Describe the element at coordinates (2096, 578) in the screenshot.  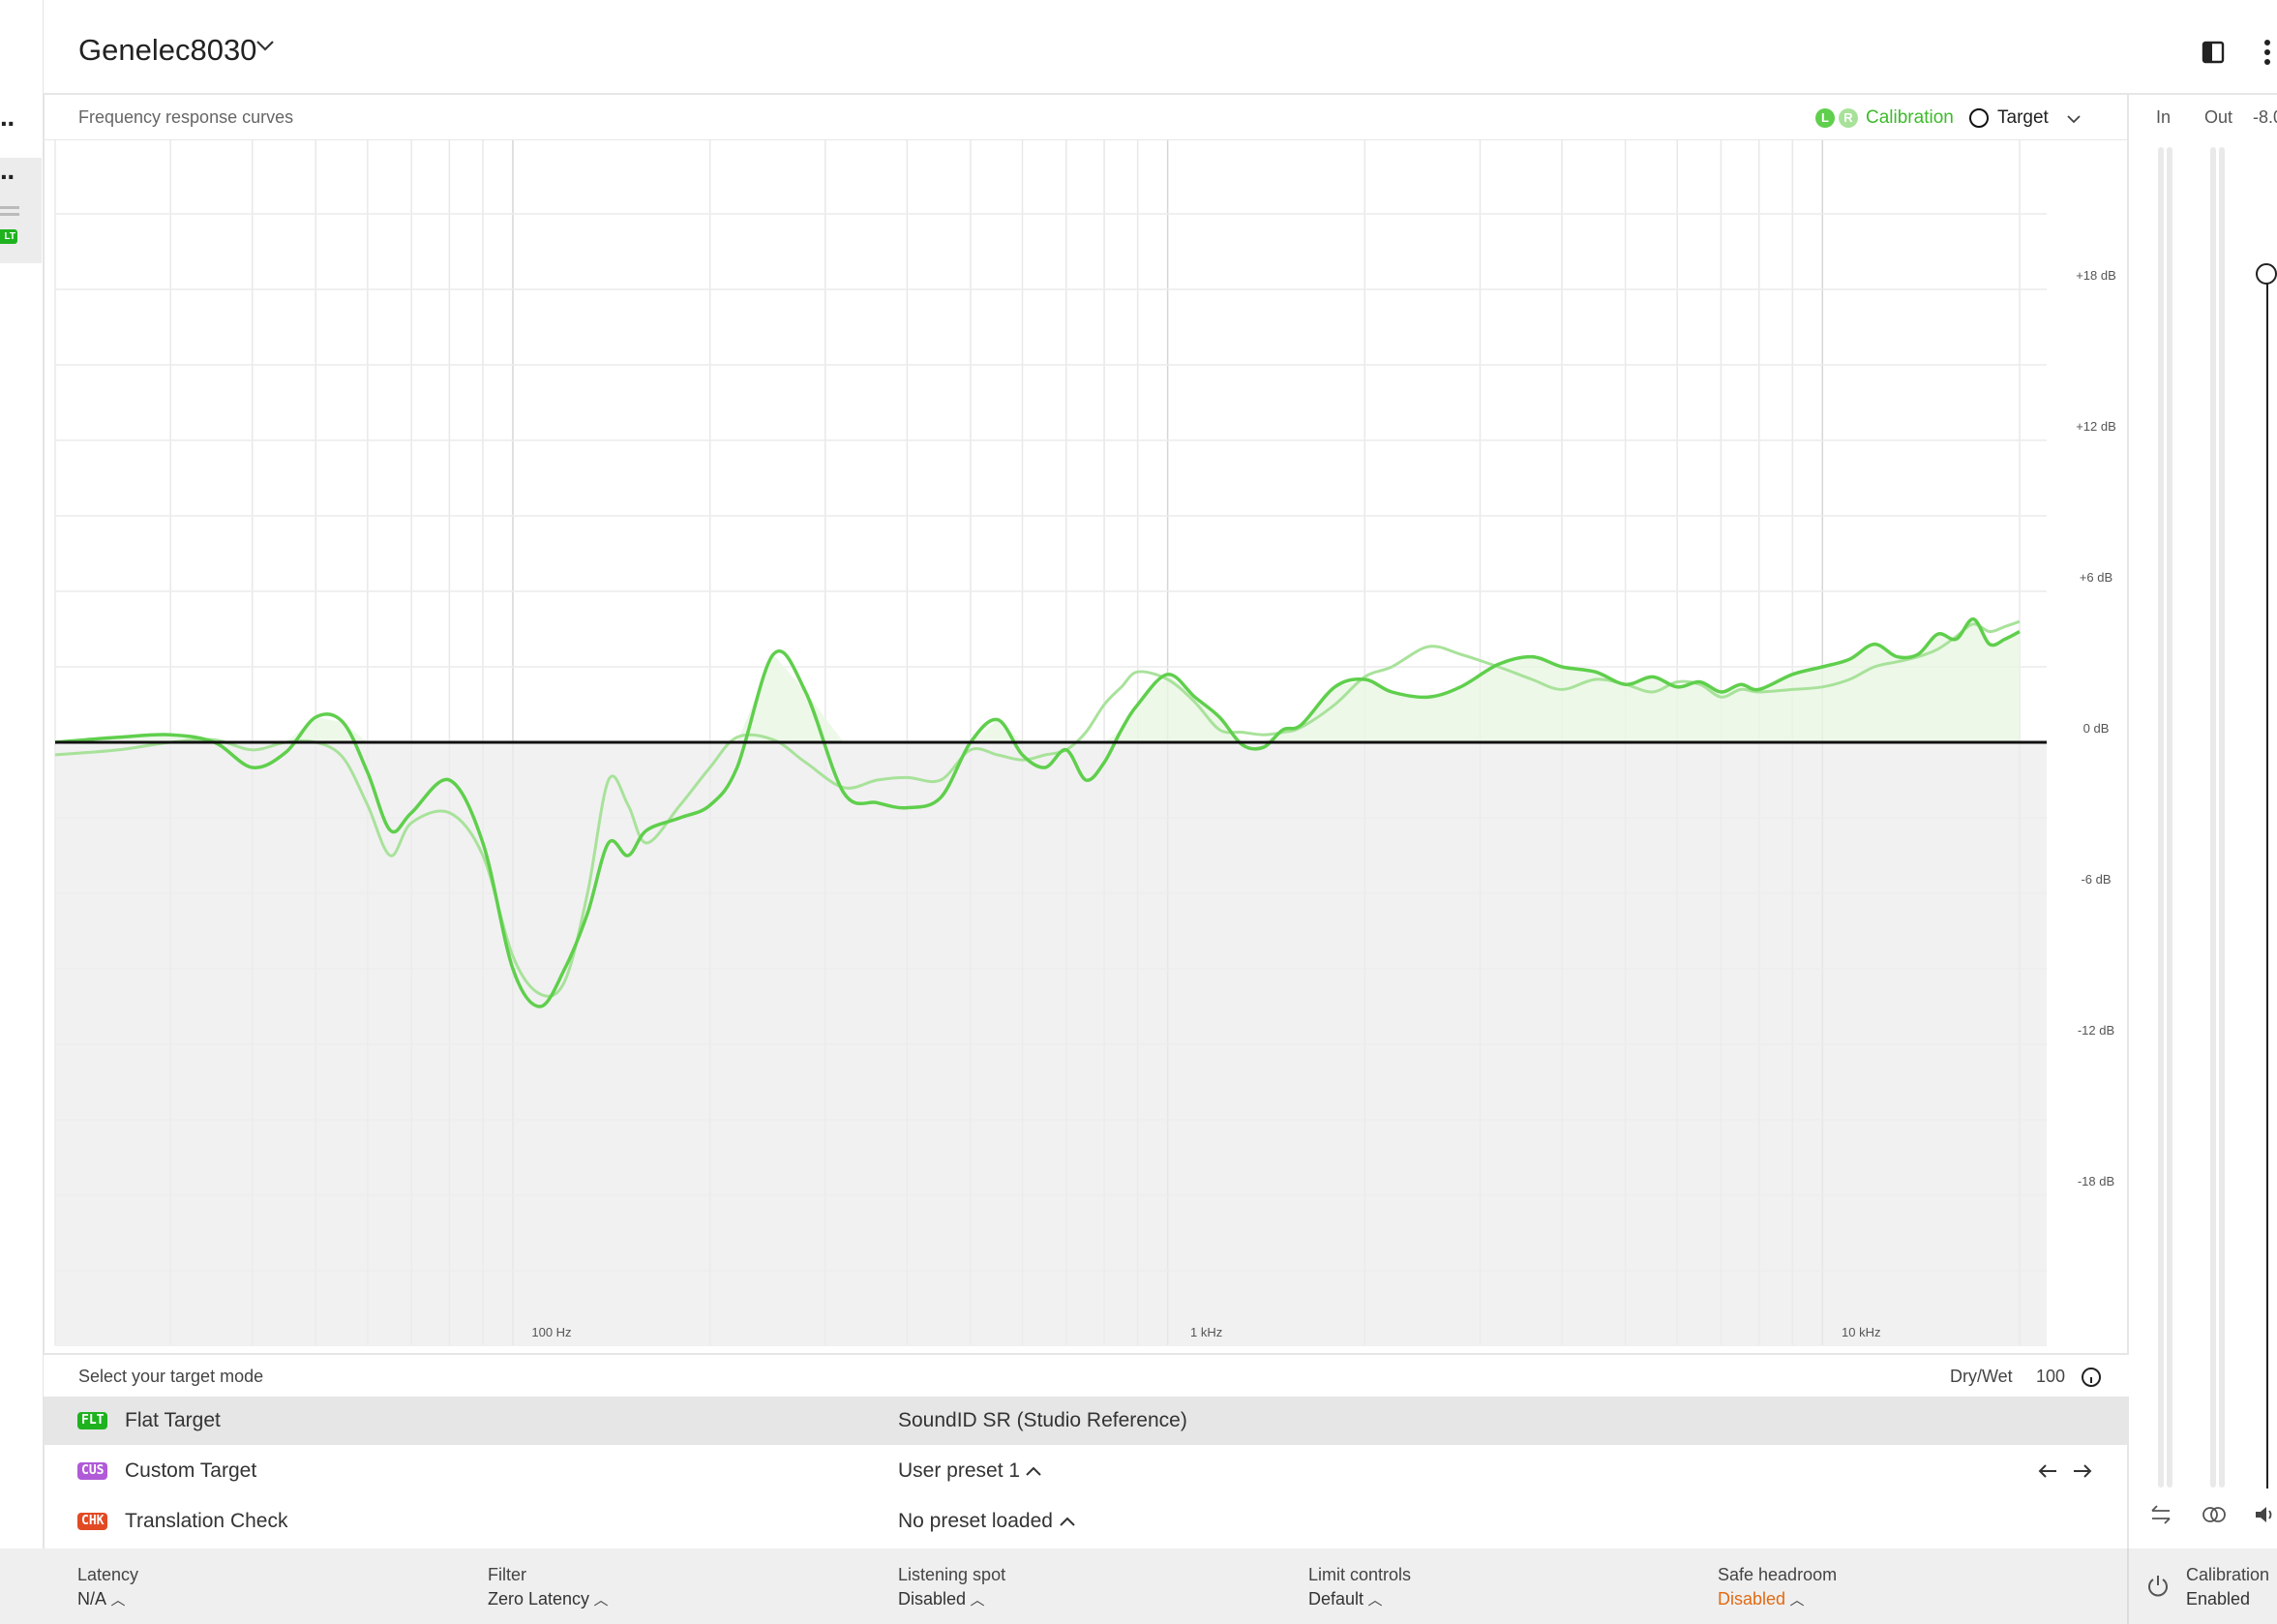
I see `y-tick-label: +6 dB` at that location.